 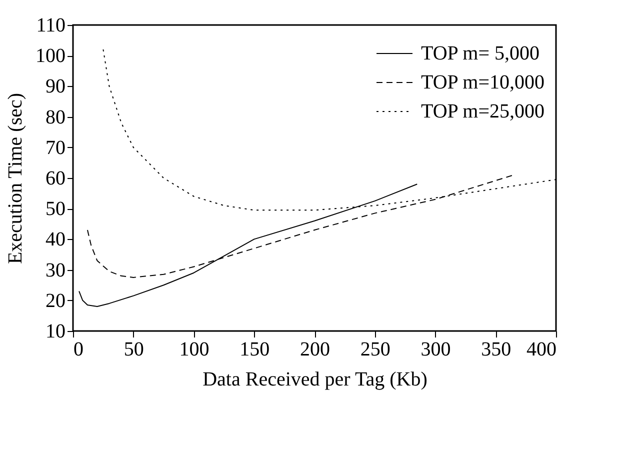 I want to click on x-tick-label: 0, so click(x=79, y=349).